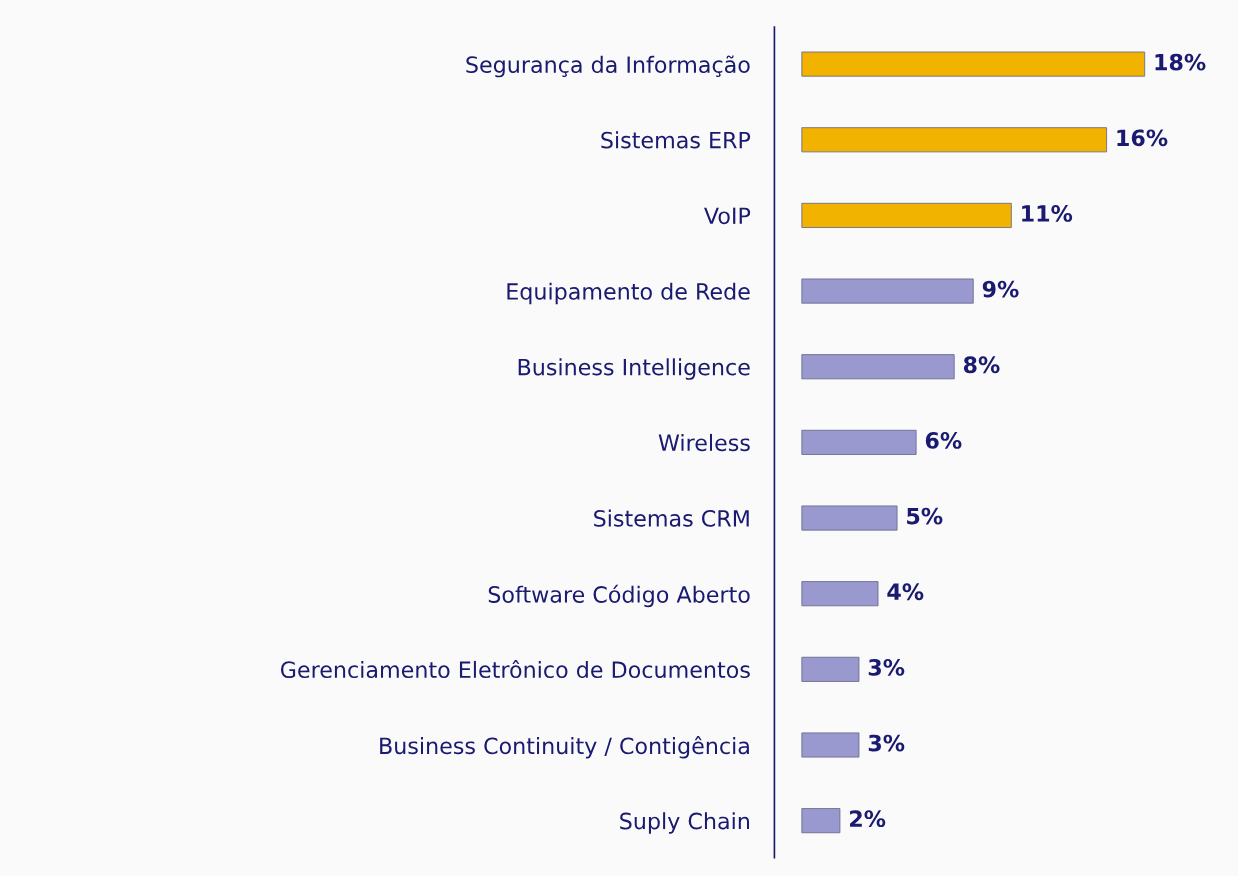 Image resolution: width=1238 pixels, height=876 pixels. I want to click on y-tick-label: Sistemas ERP, so click(676, 140).